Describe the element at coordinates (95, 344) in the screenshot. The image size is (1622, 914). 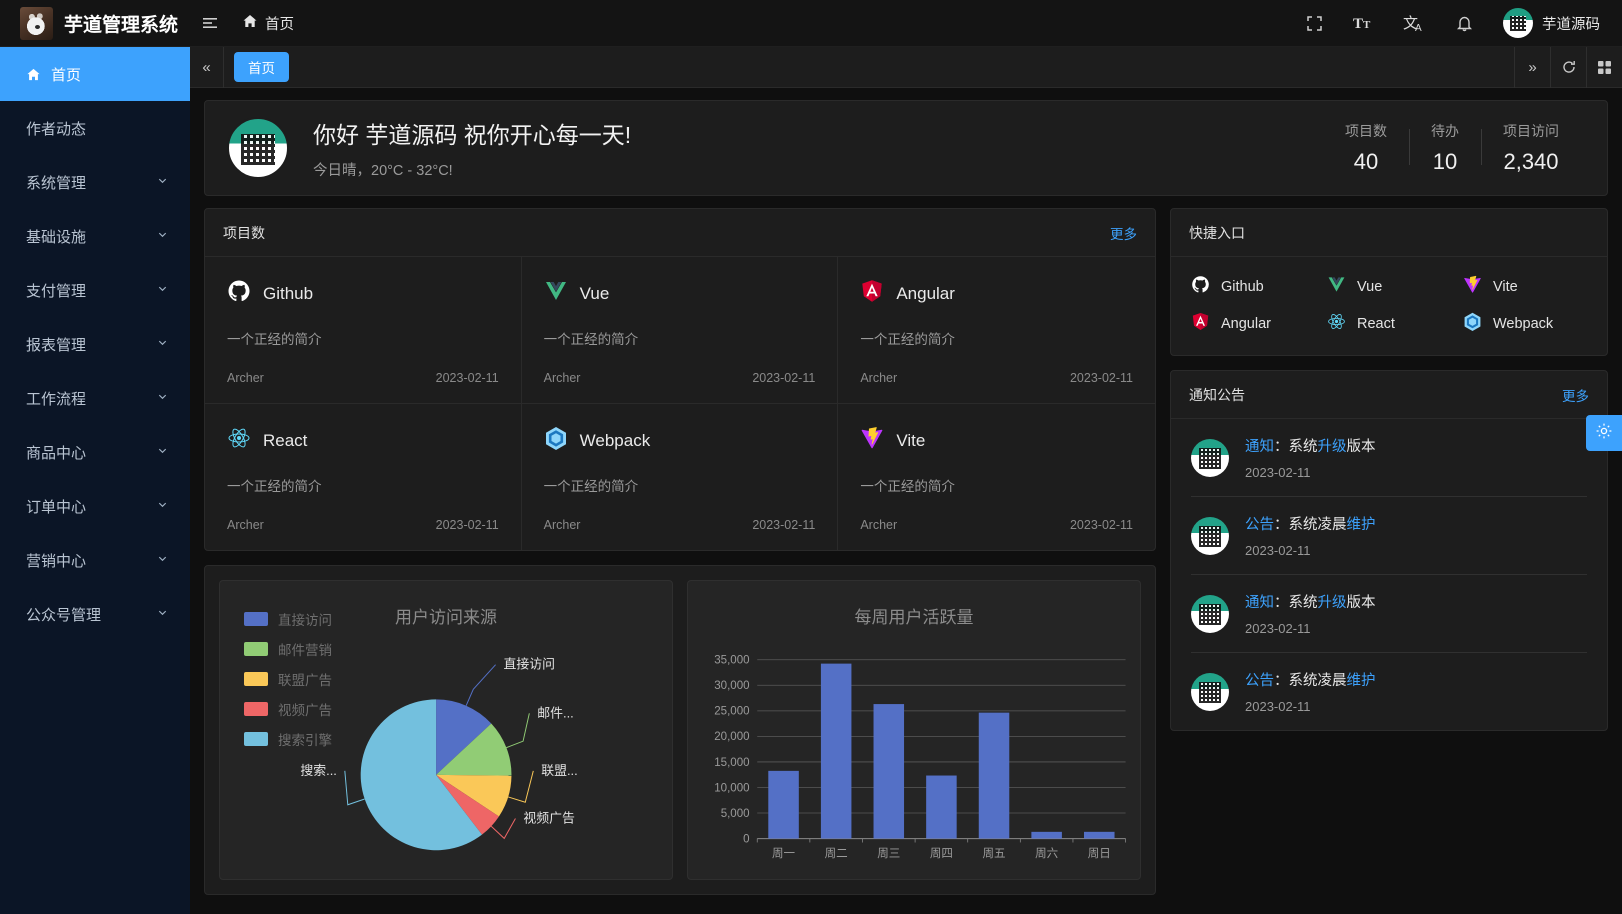
I see `sidebar-item-5: 报表管理` at that location.